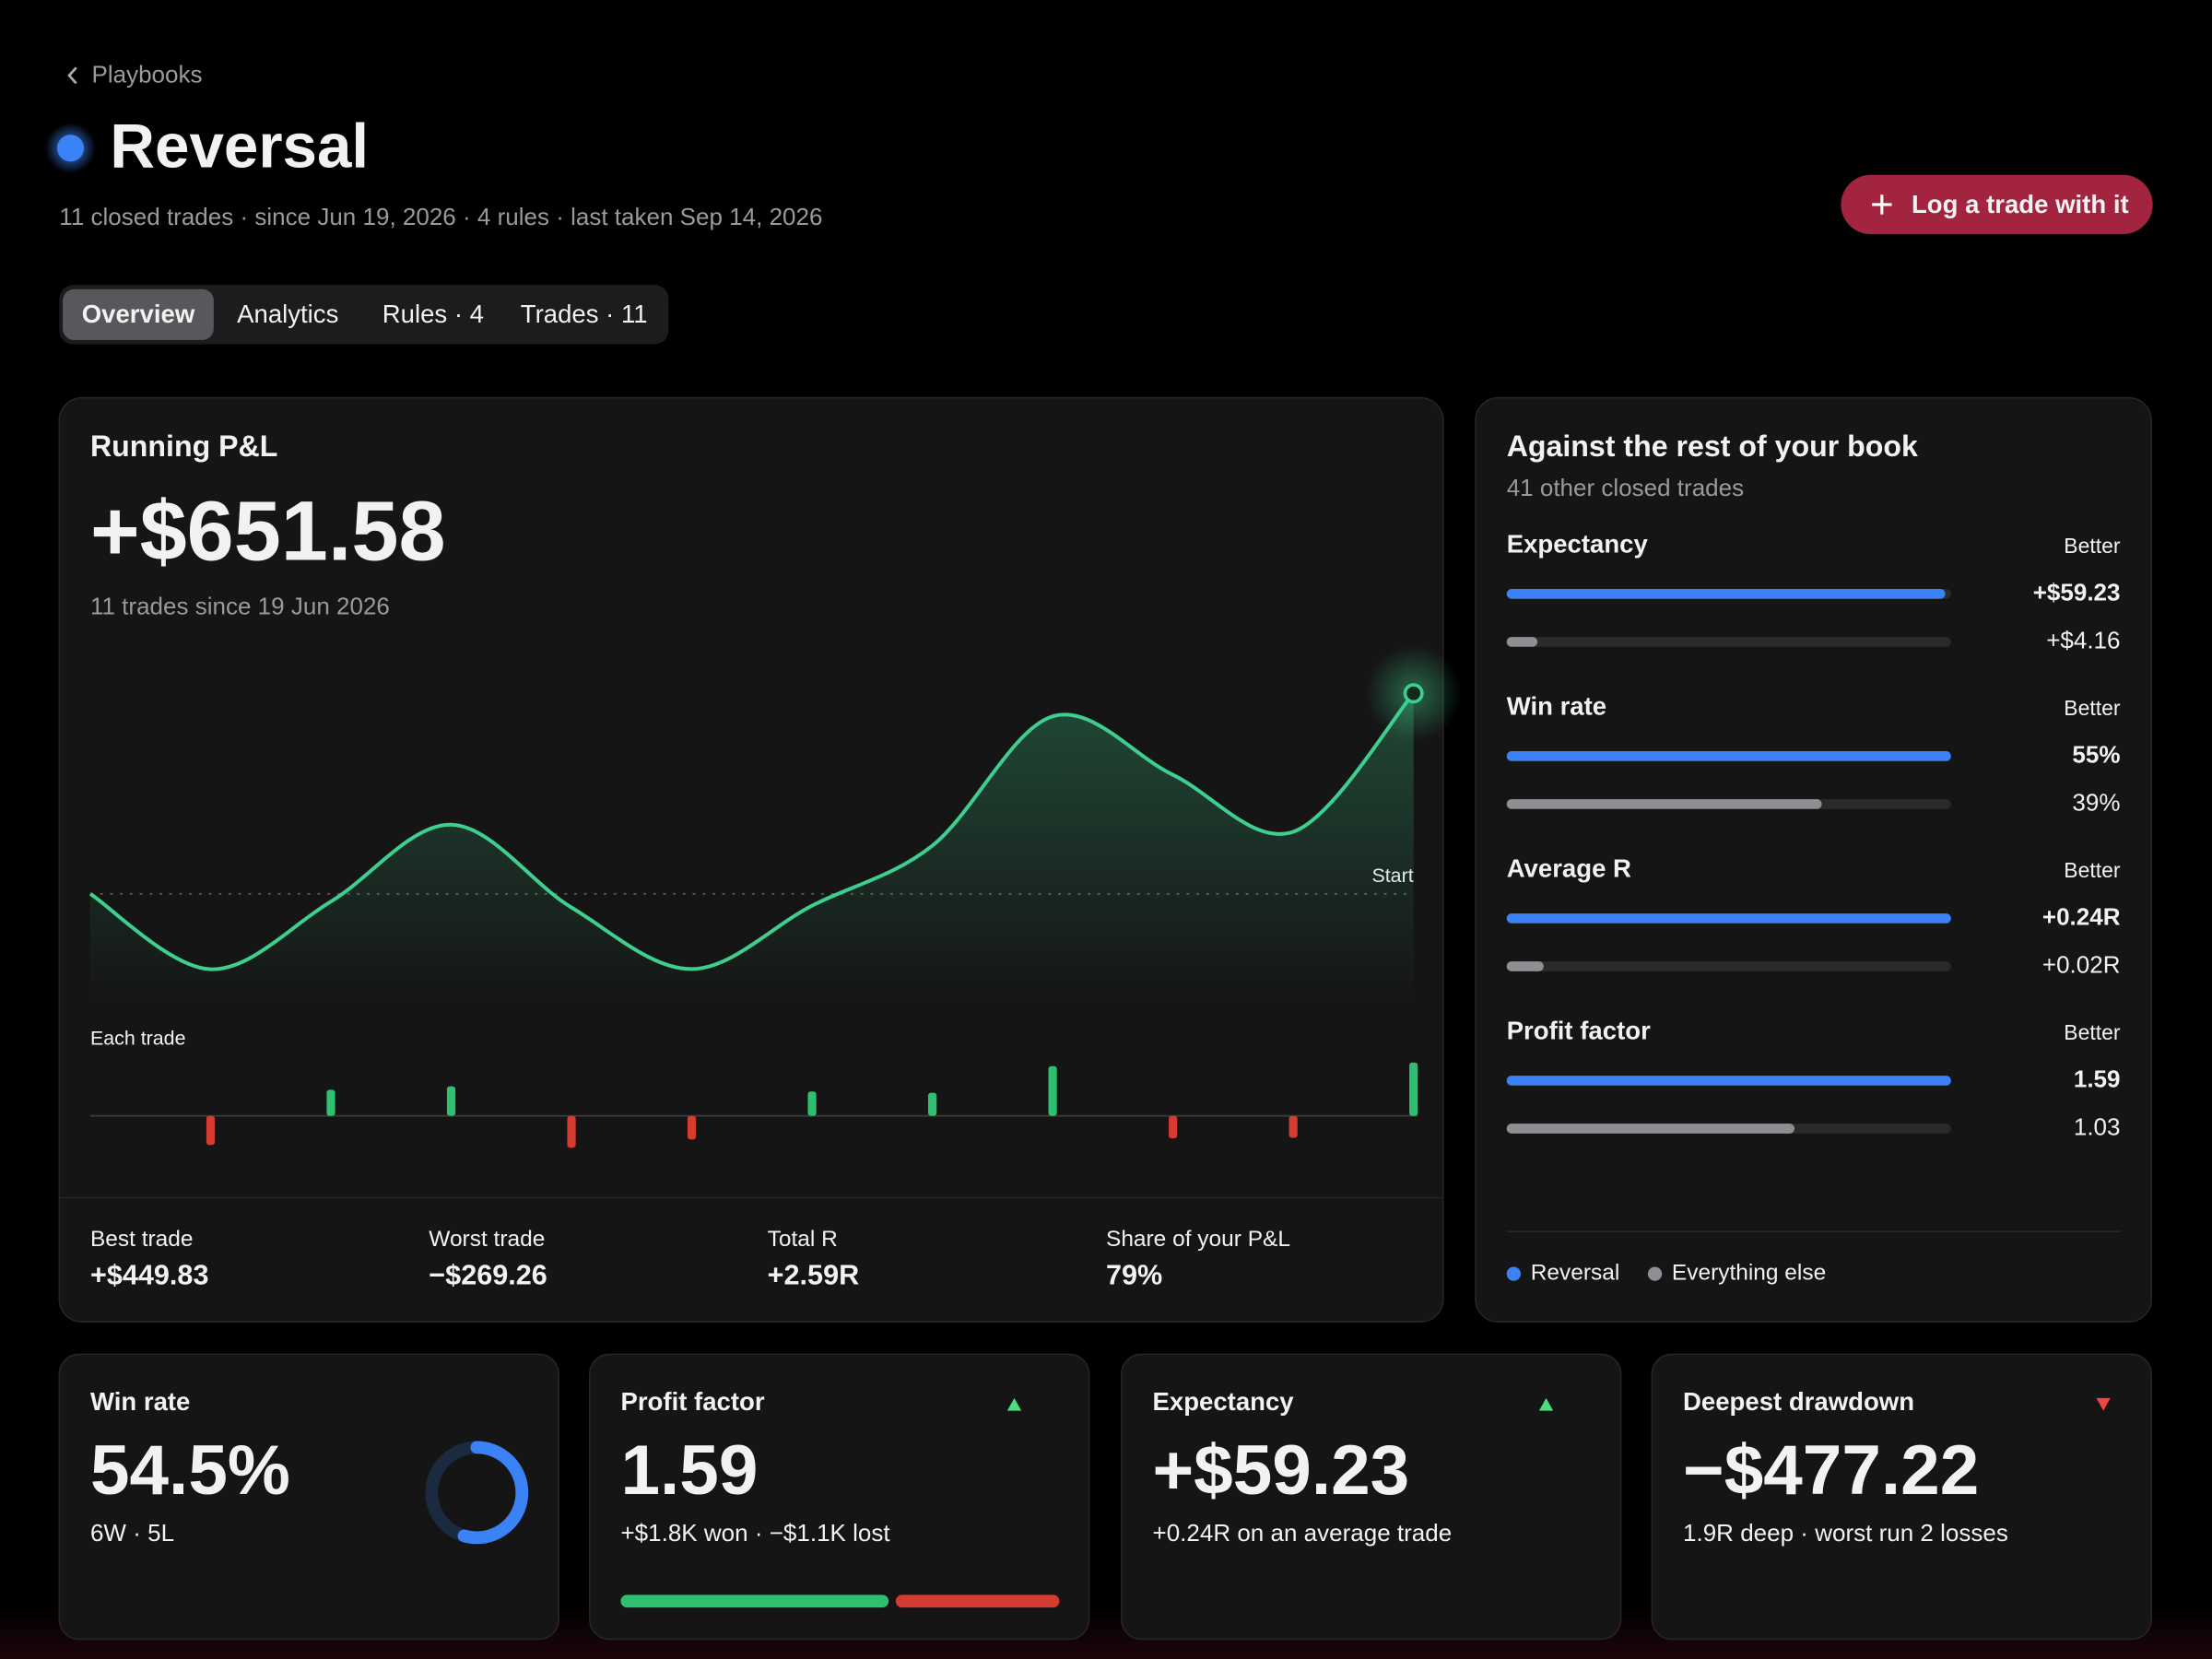  I want to click on line, so click(752, 831).